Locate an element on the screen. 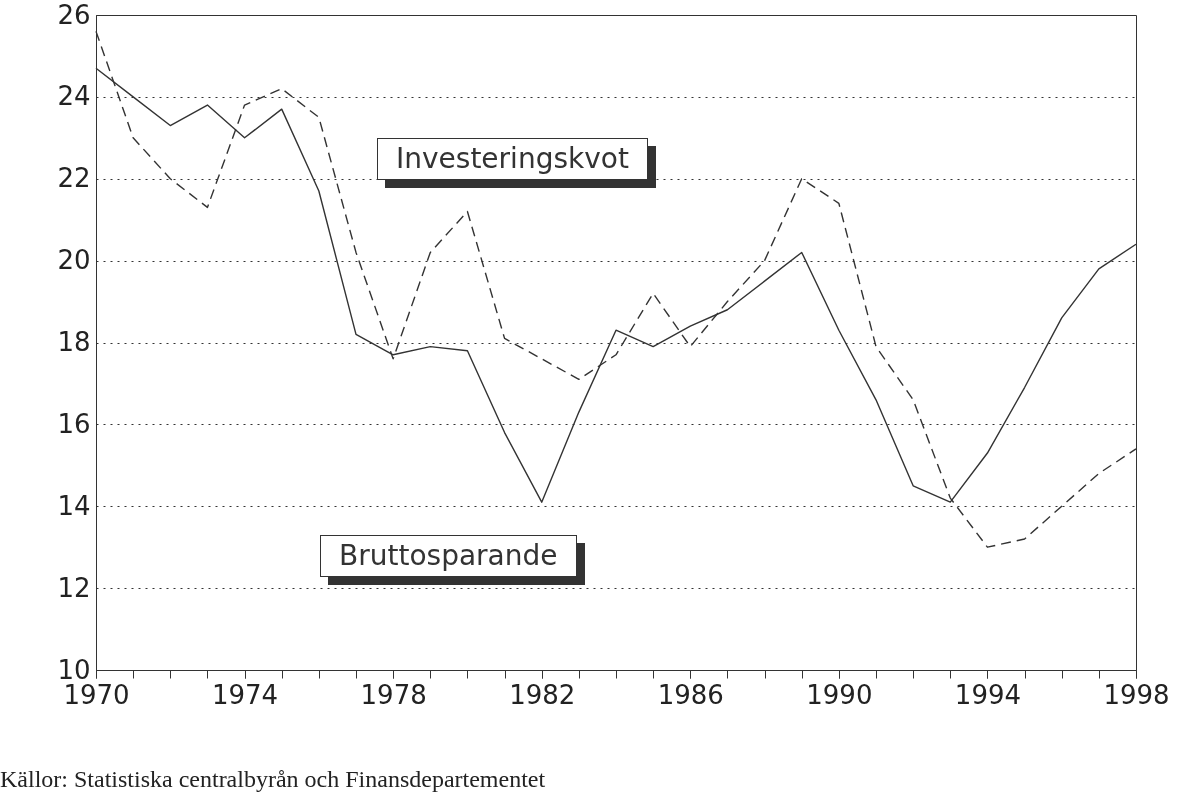  x-tick-label: 1986 is located at coordinates (690, 694).